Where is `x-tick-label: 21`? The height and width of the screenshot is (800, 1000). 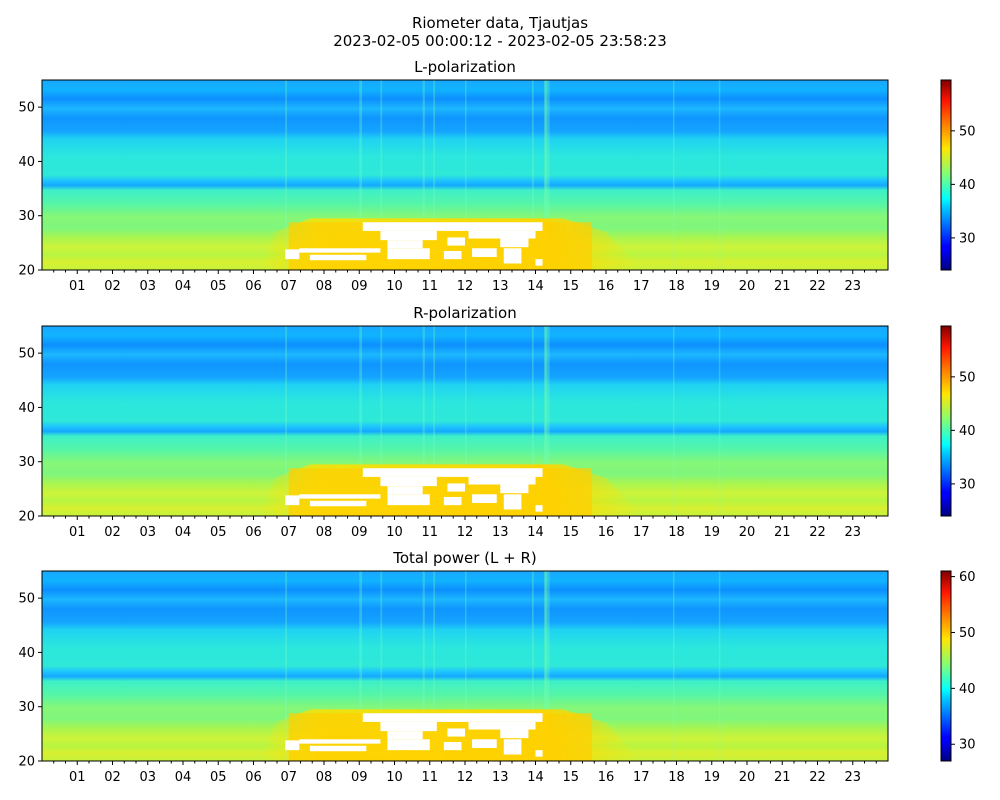 x-tick-label: 21 is located at coordinates (782, 286).